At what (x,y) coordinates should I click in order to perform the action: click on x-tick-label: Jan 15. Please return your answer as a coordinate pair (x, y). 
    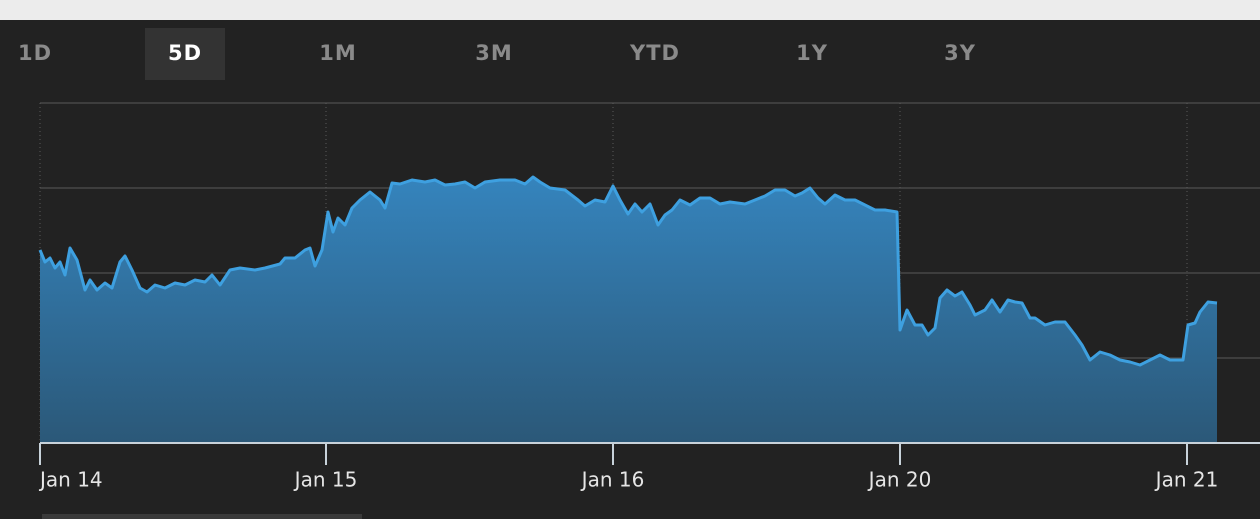
    Looking at the image, I should click on (325, 480).